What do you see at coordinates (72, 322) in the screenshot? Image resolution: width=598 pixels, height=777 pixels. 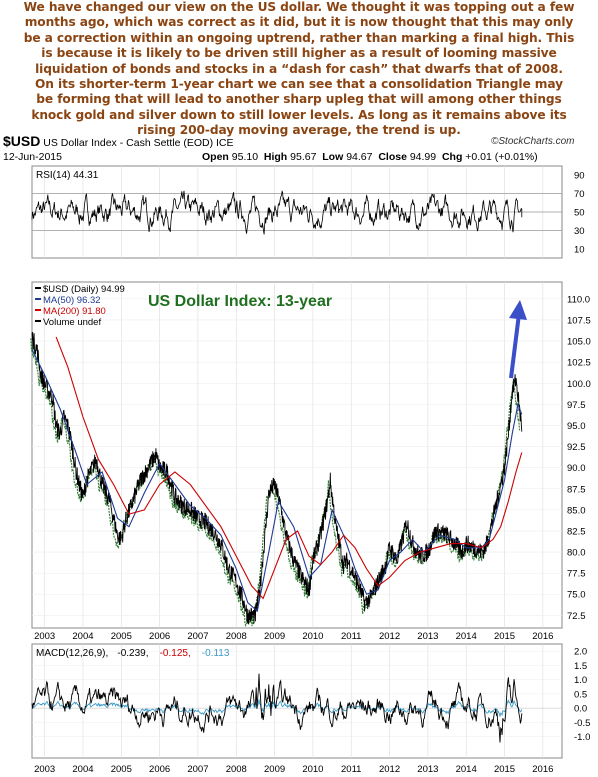 I see `price-legend-entry: Volume undef` at bounding box center [72, 322].